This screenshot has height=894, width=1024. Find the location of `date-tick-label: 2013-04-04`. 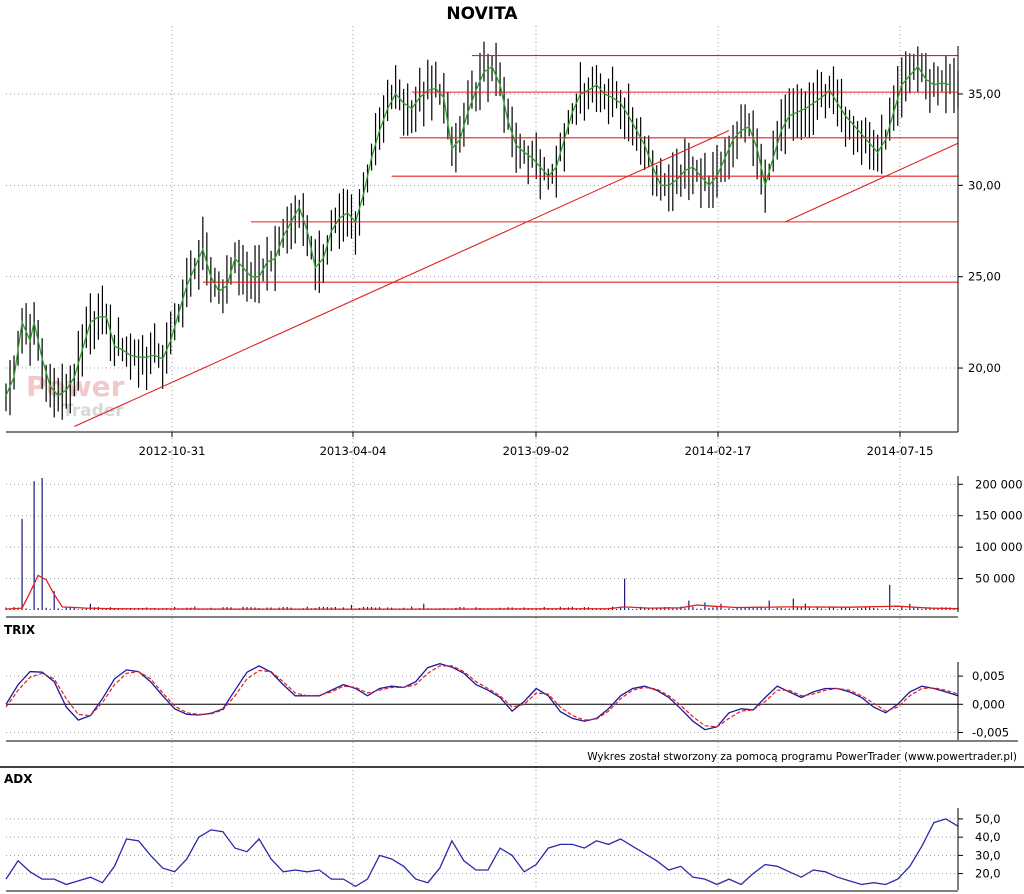

date-tick-label: 2013-04-04 is located at coordinates (353, 451).